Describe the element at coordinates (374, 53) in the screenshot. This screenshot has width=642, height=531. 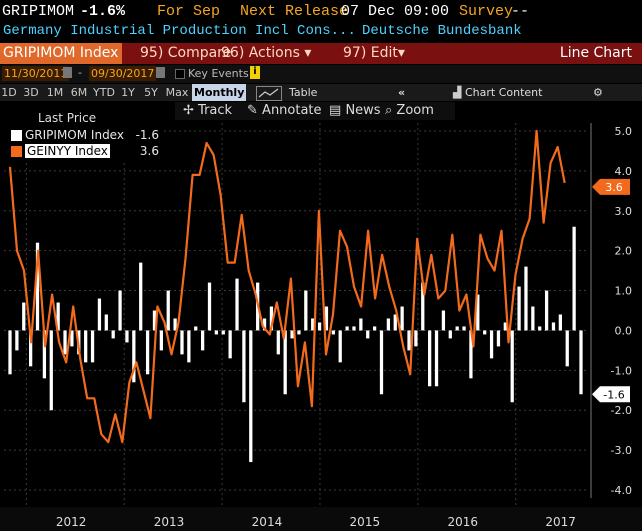
I see `edit-menu: 97) Edit▾` at that location.